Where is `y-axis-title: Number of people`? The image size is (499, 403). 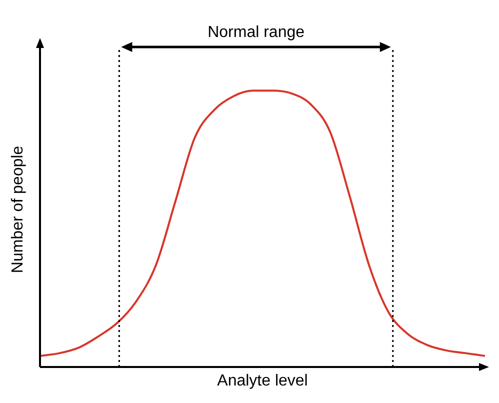 y-axis-title: Number of people is located at coordinates (17, 210).